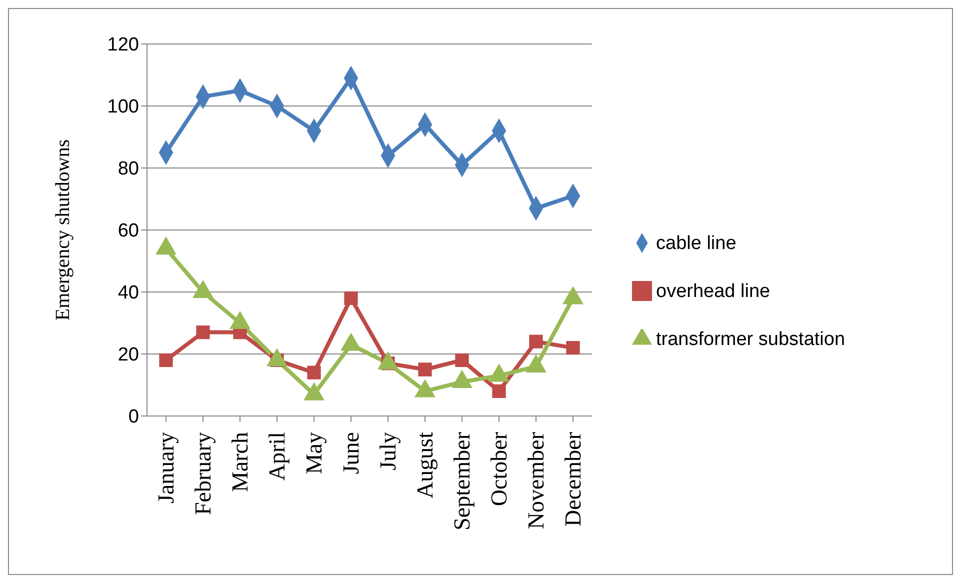  I want to click on y-tick-label: 120, so click(123, 45).